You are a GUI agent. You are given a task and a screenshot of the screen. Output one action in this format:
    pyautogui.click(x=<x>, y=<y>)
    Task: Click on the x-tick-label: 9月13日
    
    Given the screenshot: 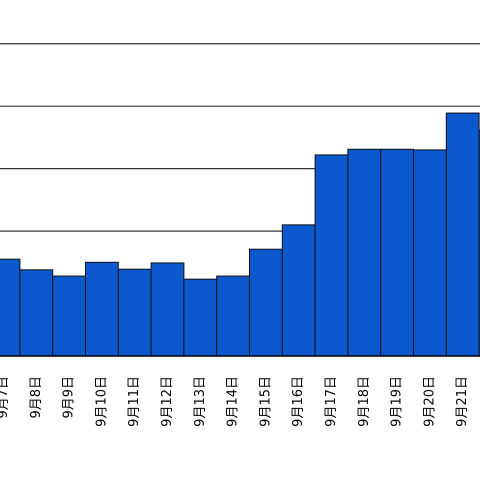 What is the action you would take?
    pyautogui.click(x=200, y=401)
    